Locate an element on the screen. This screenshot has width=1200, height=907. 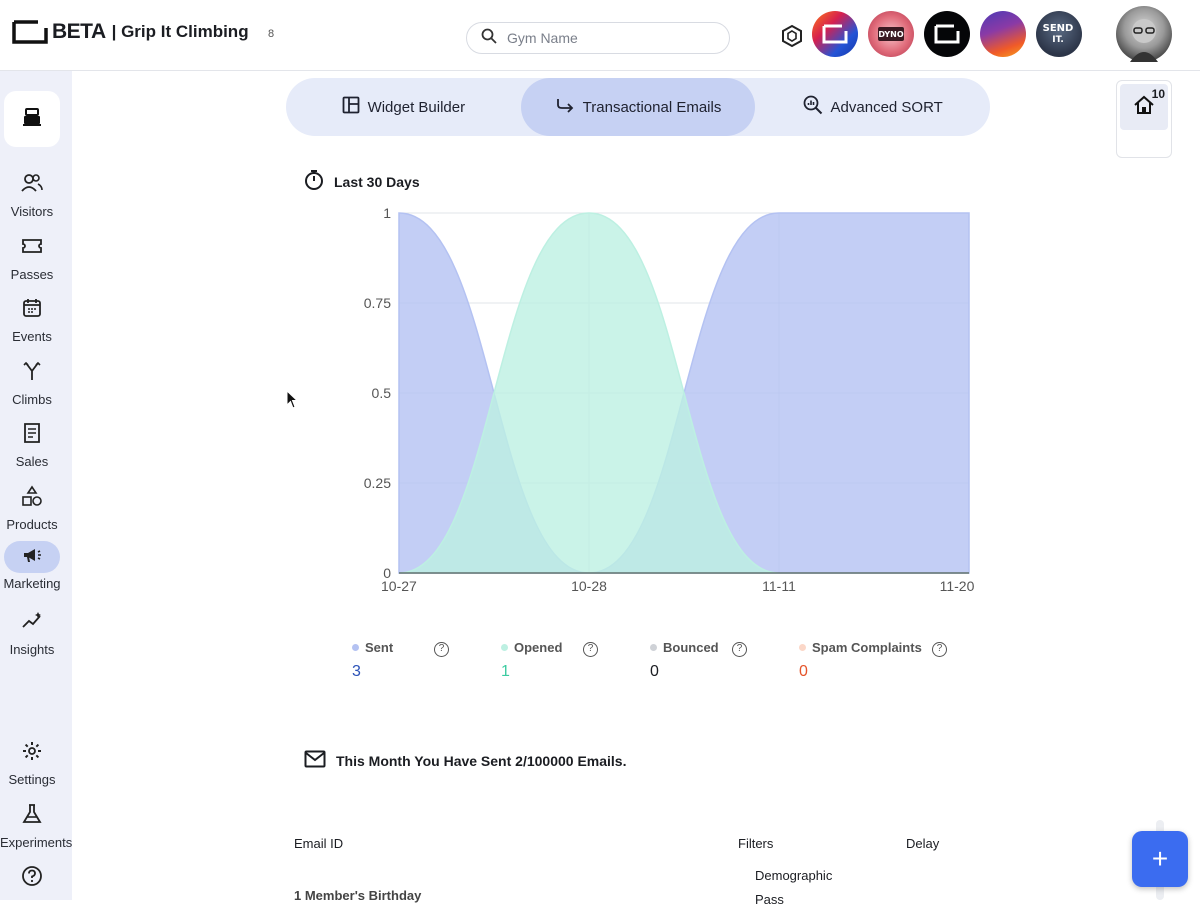
legend-sent: Sent ? 3 is located at coordinates (427, 660).